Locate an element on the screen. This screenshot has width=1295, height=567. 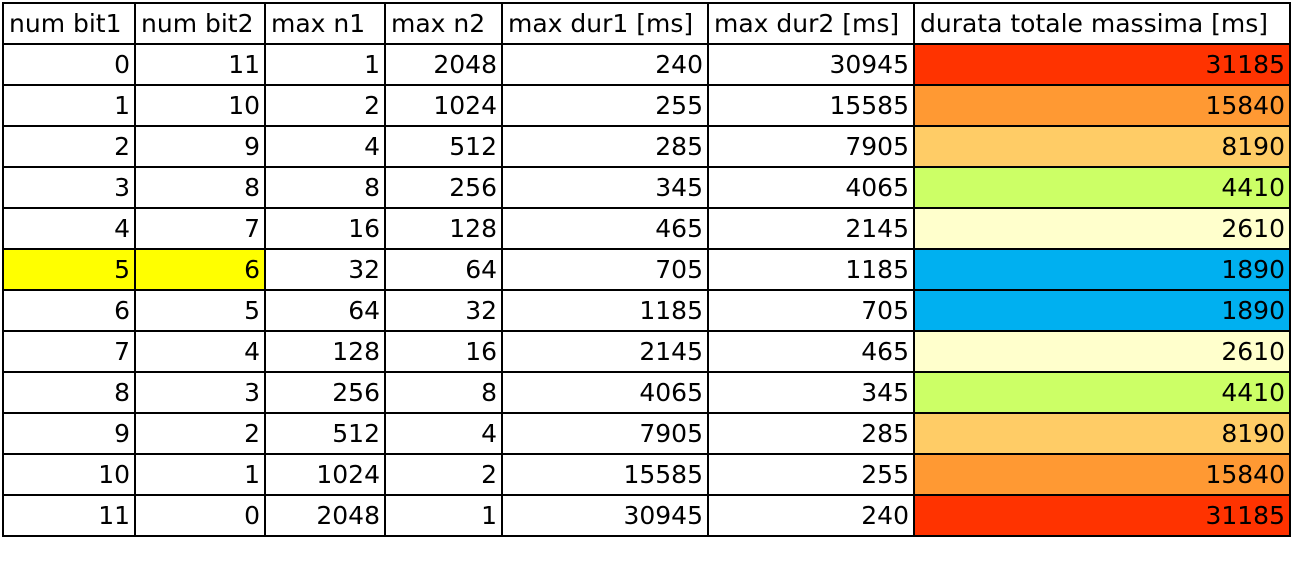
max-n2-cell: 64 is located at coordinates (443, 269).